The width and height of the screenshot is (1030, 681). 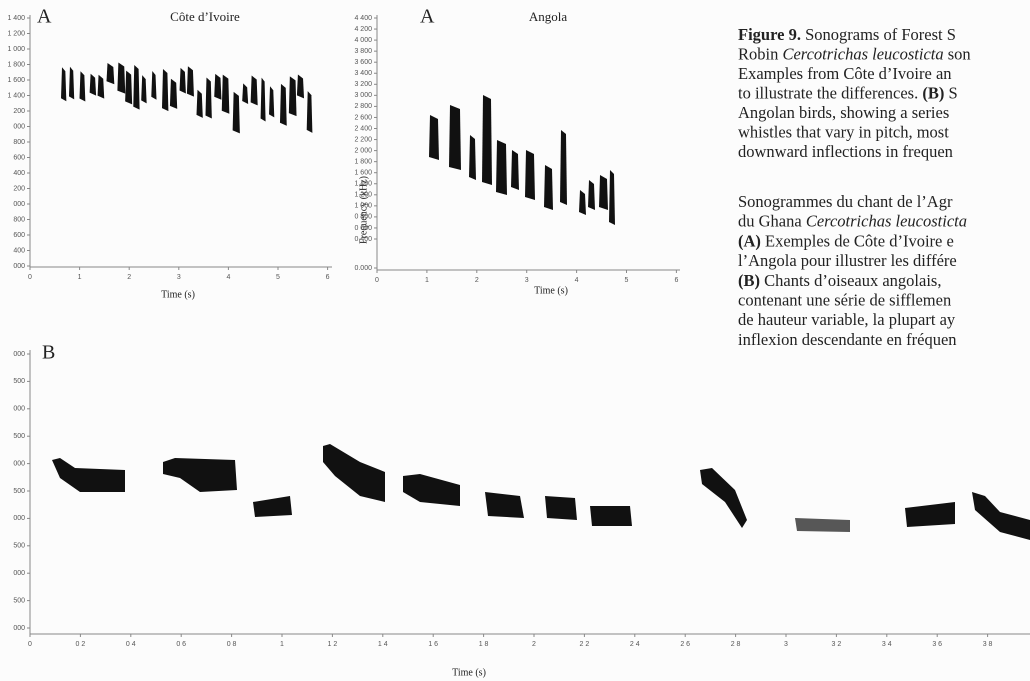 What do you see at coordinates (383, 644) in the screenshot?
I see `x-tick-label: 1 4` at bounding box center [383, 644].